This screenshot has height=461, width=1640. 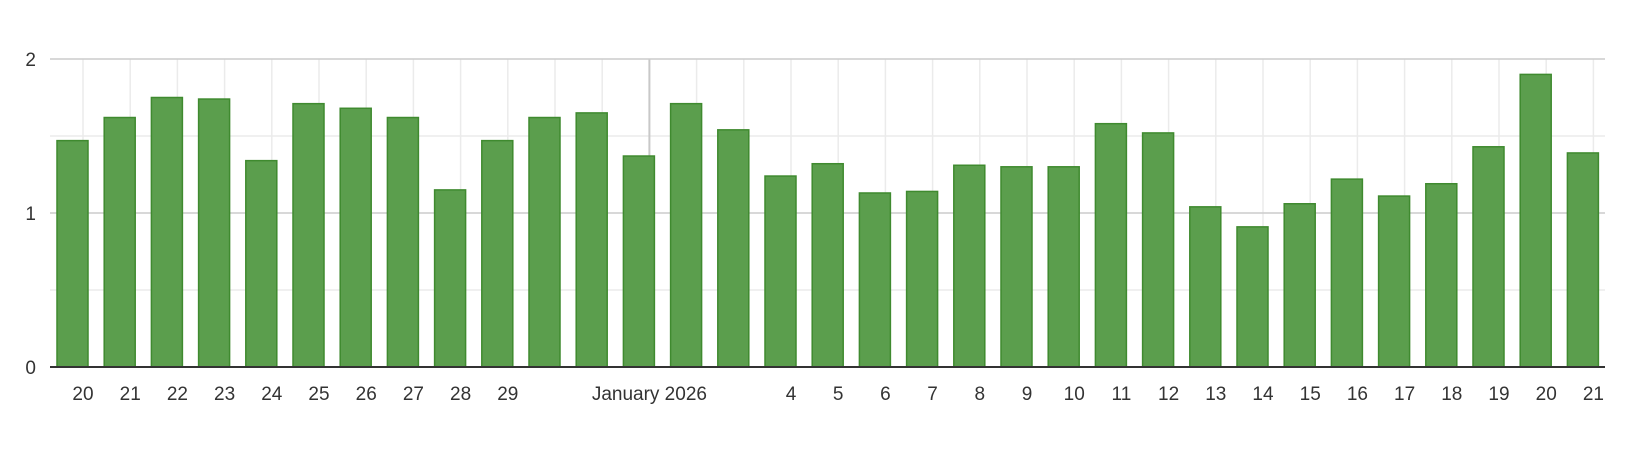 What do you see at coordinates (366, 394) in the screenshot?
I see `x-tick-label: 26` at bounding box center [366, 394].